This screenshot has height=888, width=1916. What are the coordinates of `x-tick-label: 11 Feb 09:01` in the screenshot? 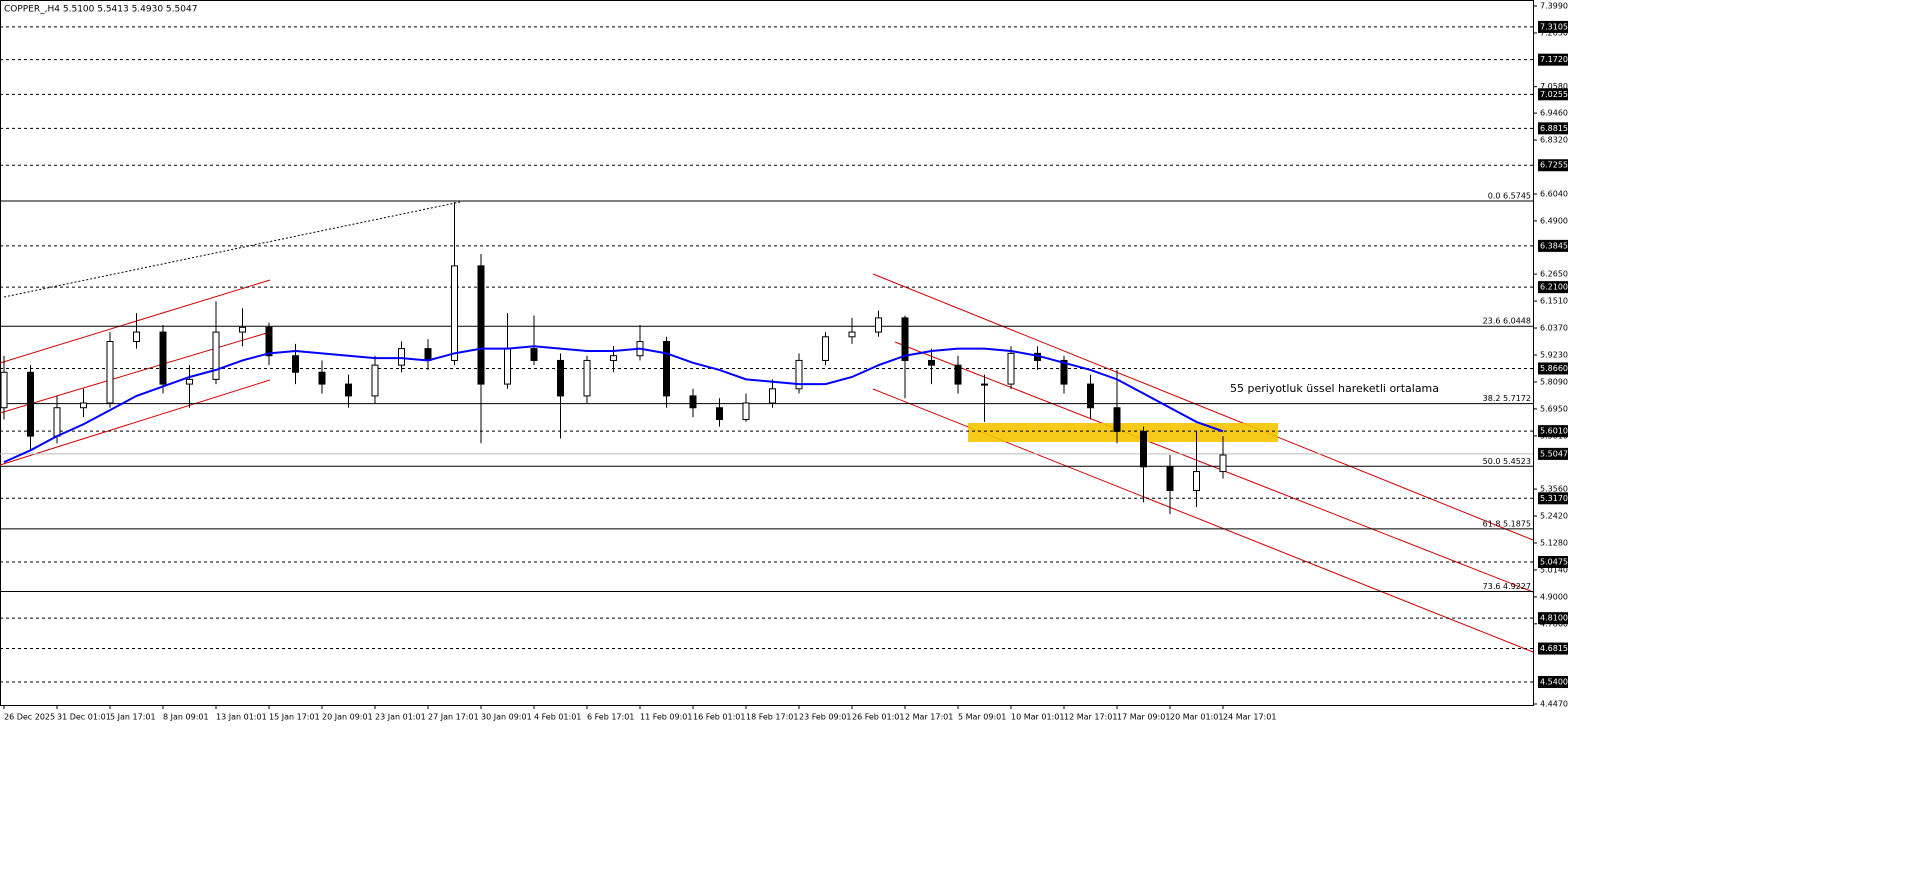 It's located at (666, 717).